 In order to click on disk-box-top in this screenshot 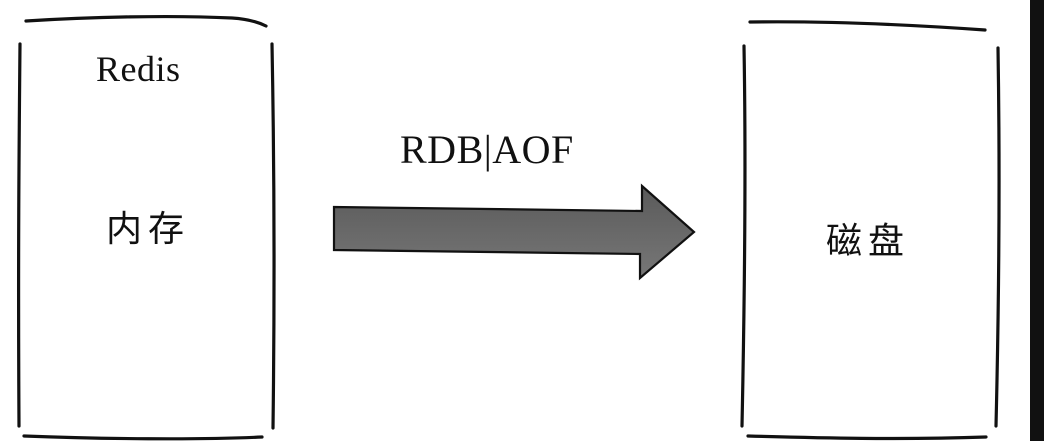, I will do `click(867, 26)`.